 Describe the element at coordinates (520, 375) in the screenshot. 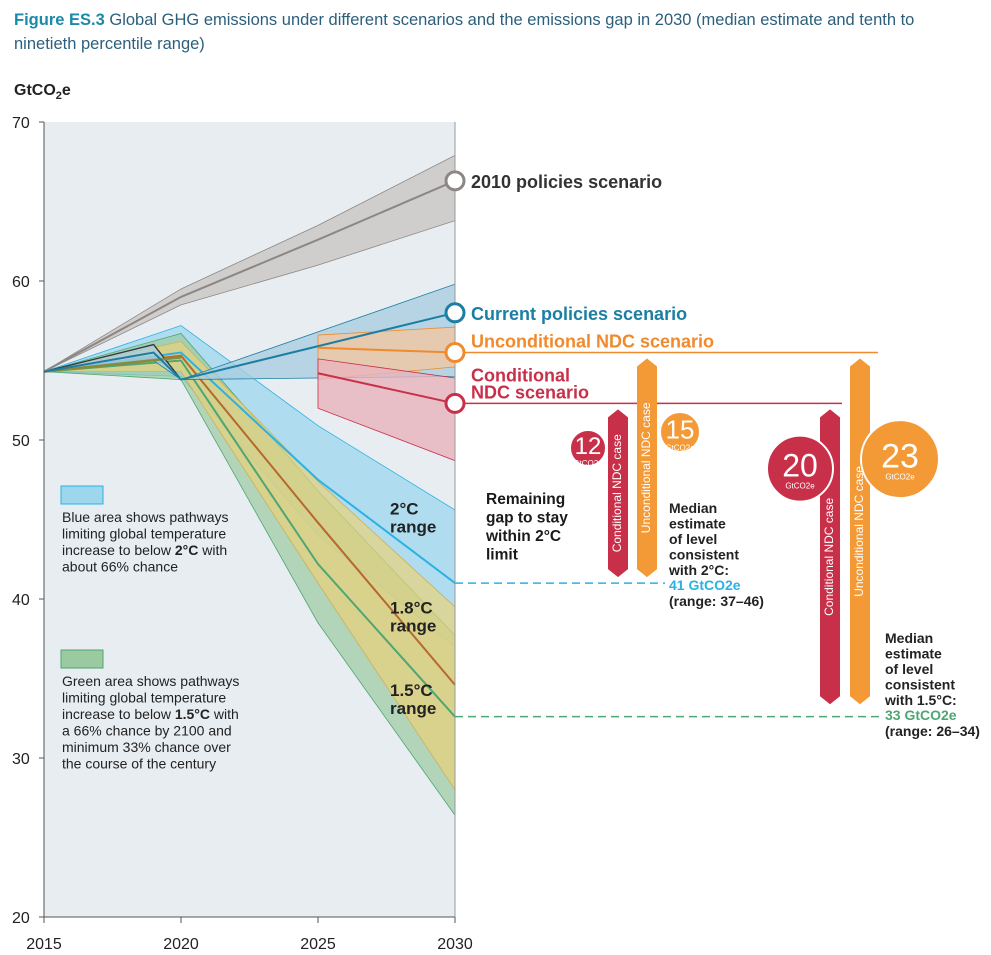

I see `scenario-label-conditional-1: Conditional` at that location.